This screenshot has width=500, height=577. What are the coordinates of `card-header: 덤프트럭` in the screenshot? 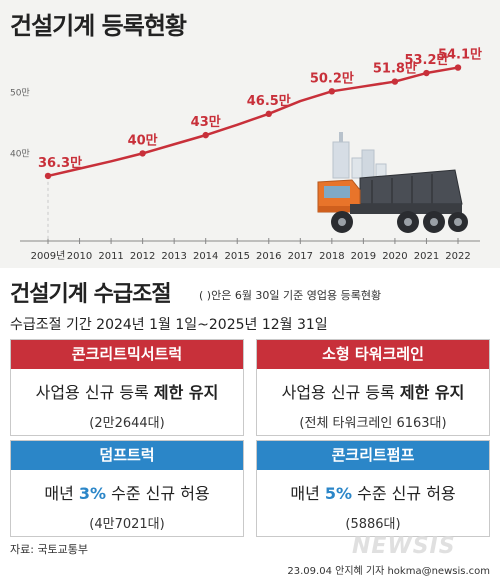 It's located at (127, 455).